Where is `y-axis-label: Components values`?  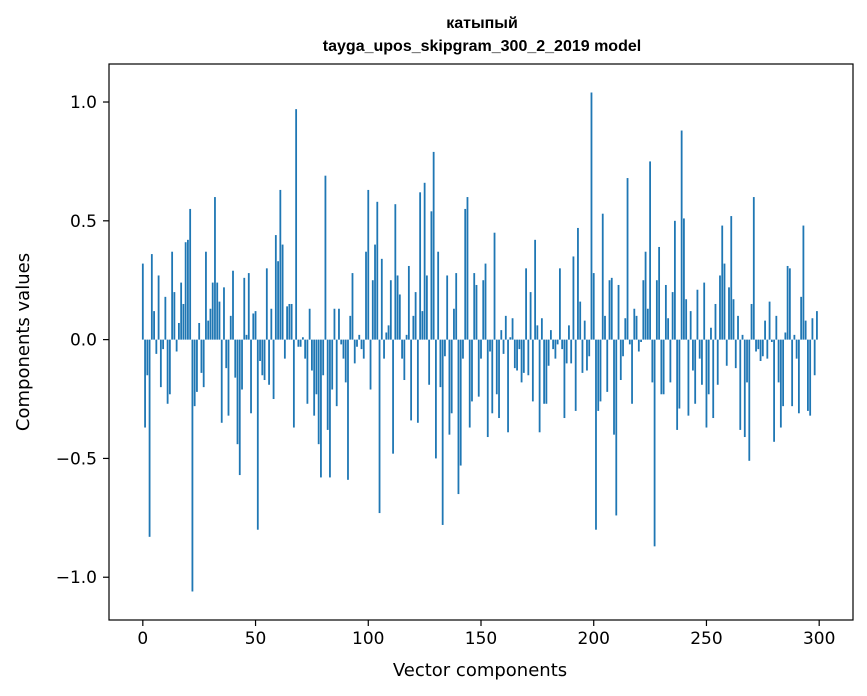
y-axis-label: Components values is located at coordinates (23, 342).